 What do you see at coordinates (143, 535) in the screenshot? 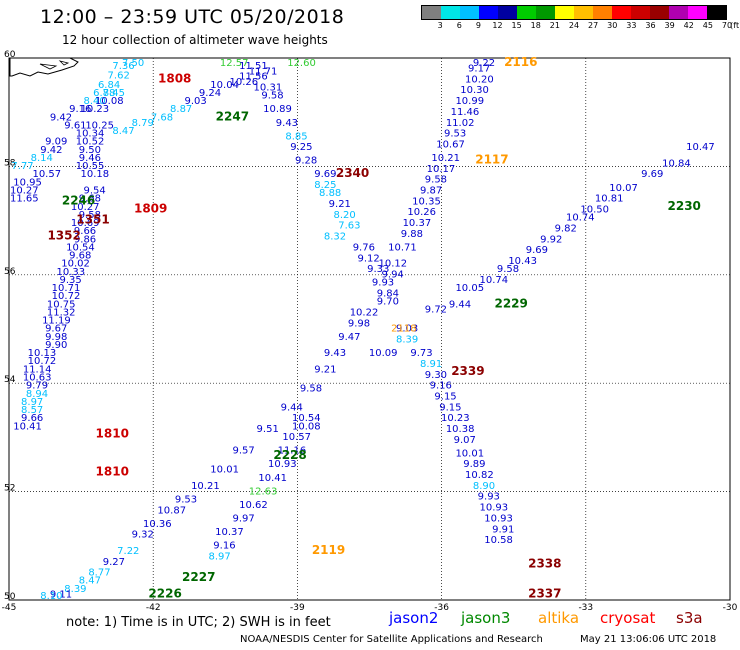
I see `swh-value: 9.32` at bounding box center [143, 535].